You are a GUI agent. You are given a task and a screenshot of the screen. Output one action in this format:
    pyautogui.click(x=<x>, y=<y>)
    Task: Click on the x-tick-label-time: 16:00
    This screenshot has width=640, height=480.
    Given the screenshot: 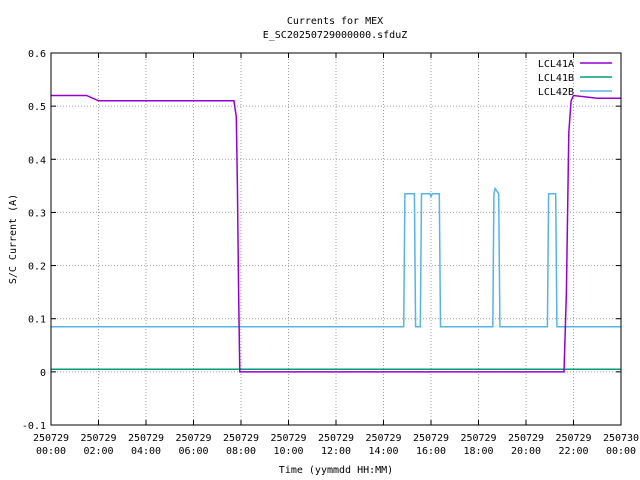 What is the action you would take?
    pyautogui.click(x=431, y=451)
    